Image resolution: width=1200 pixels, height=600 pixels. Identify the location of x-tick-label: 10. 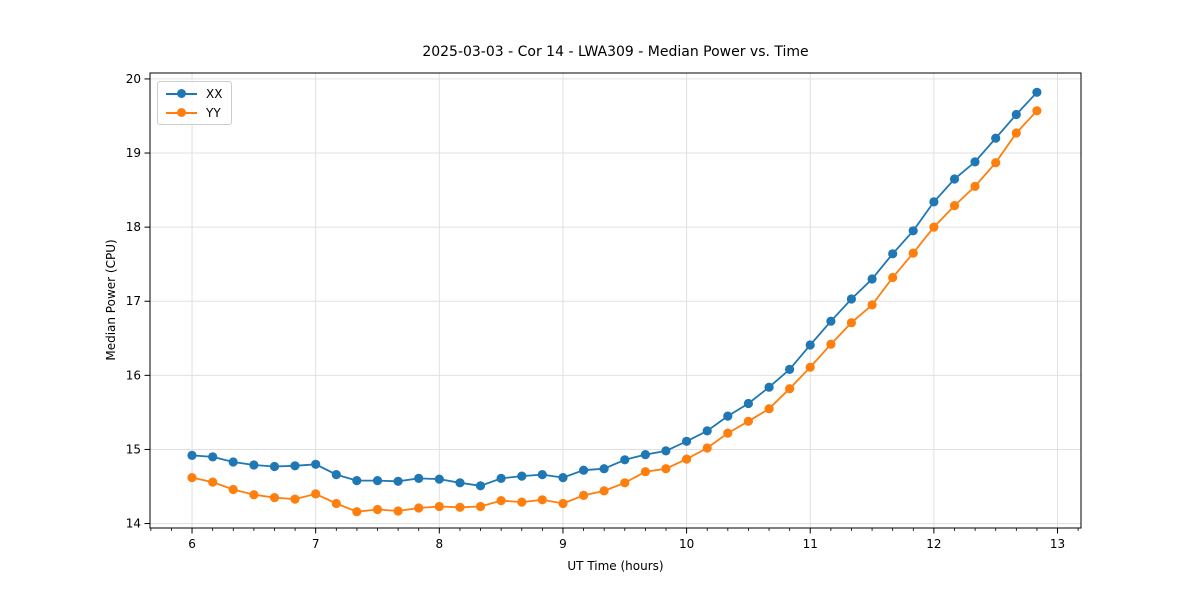
(686, 544).